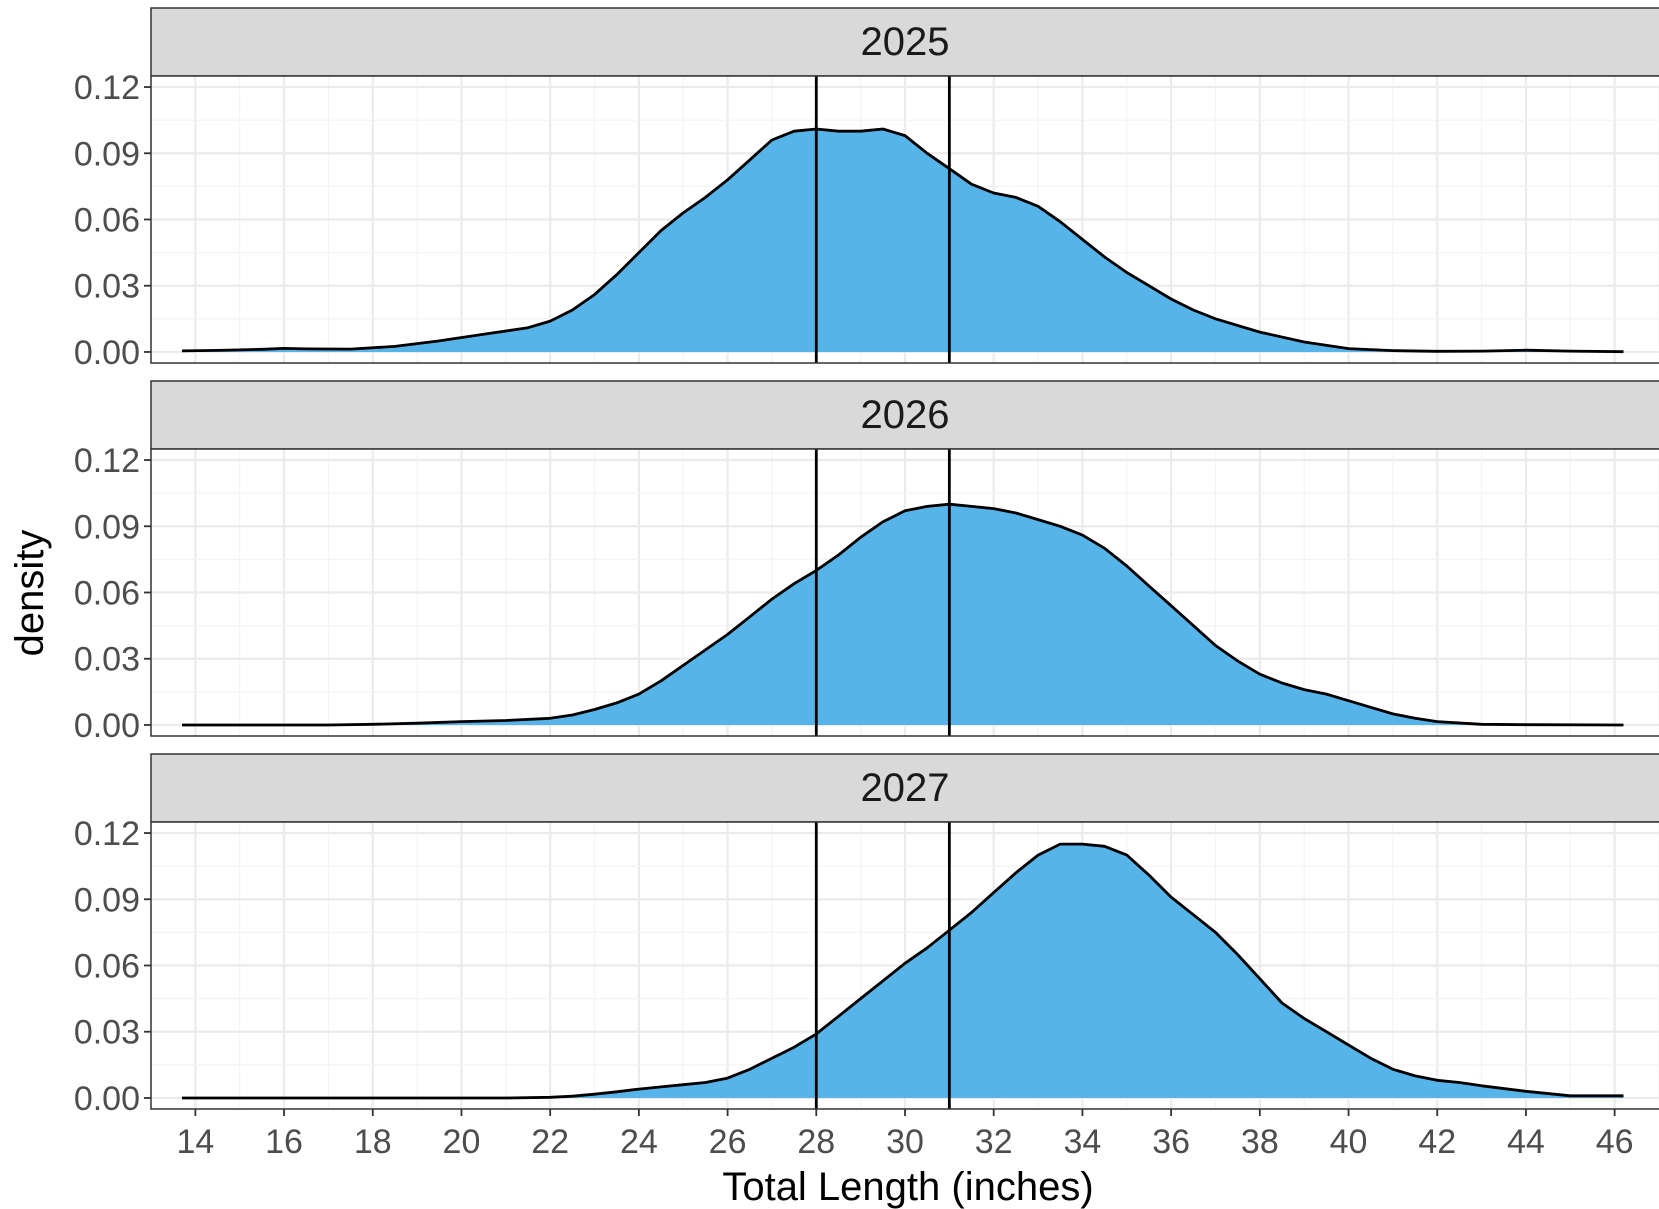  I want to click on x-axis: 14 16 18 20 22 24 26 28 30 32 34 36 38 40 42 44 46, so click(905, 1135).